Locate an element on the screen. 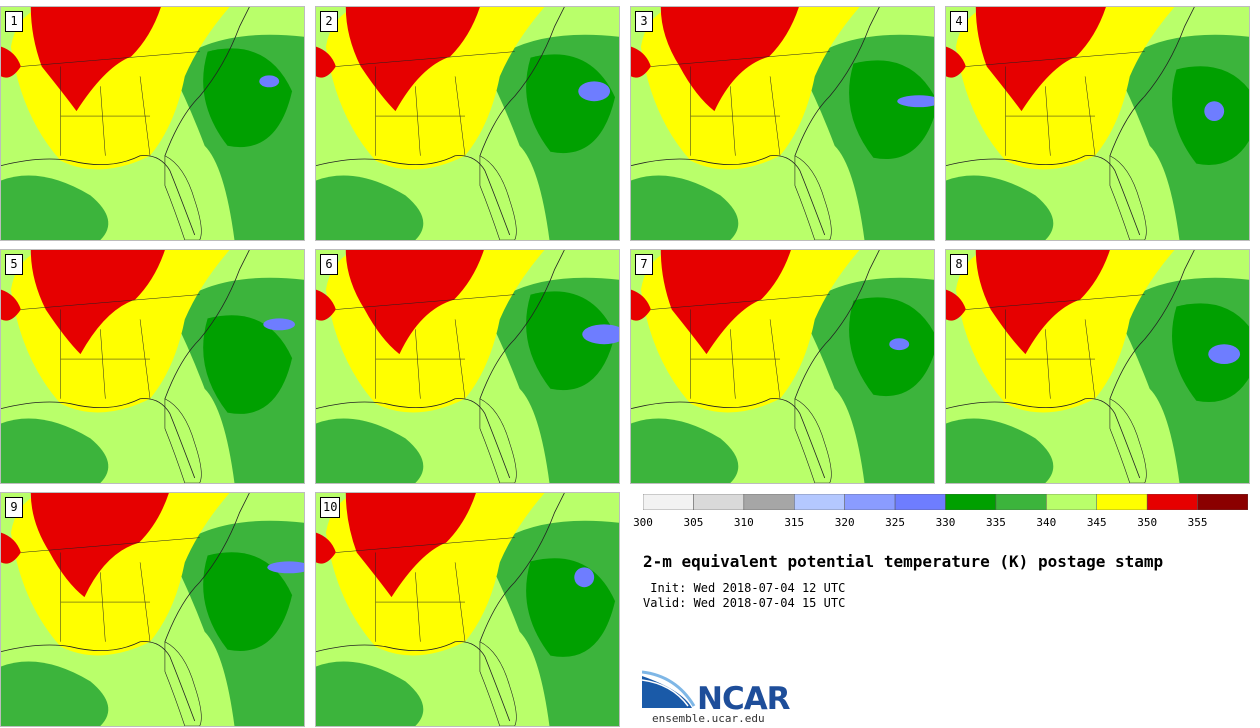 Image resolution: width=1260 pixels, height=728 pixels. colorbar-tick-label: 310 is located at coordinates (743, 522).